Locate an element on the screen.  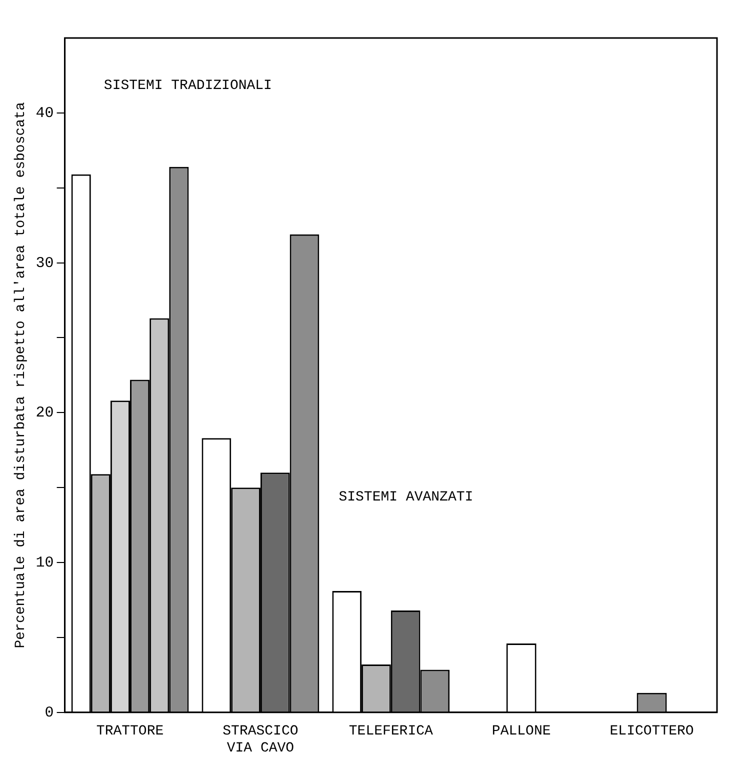
x-tick-label: ELICOTTERO is located at coordinates (652, 732).